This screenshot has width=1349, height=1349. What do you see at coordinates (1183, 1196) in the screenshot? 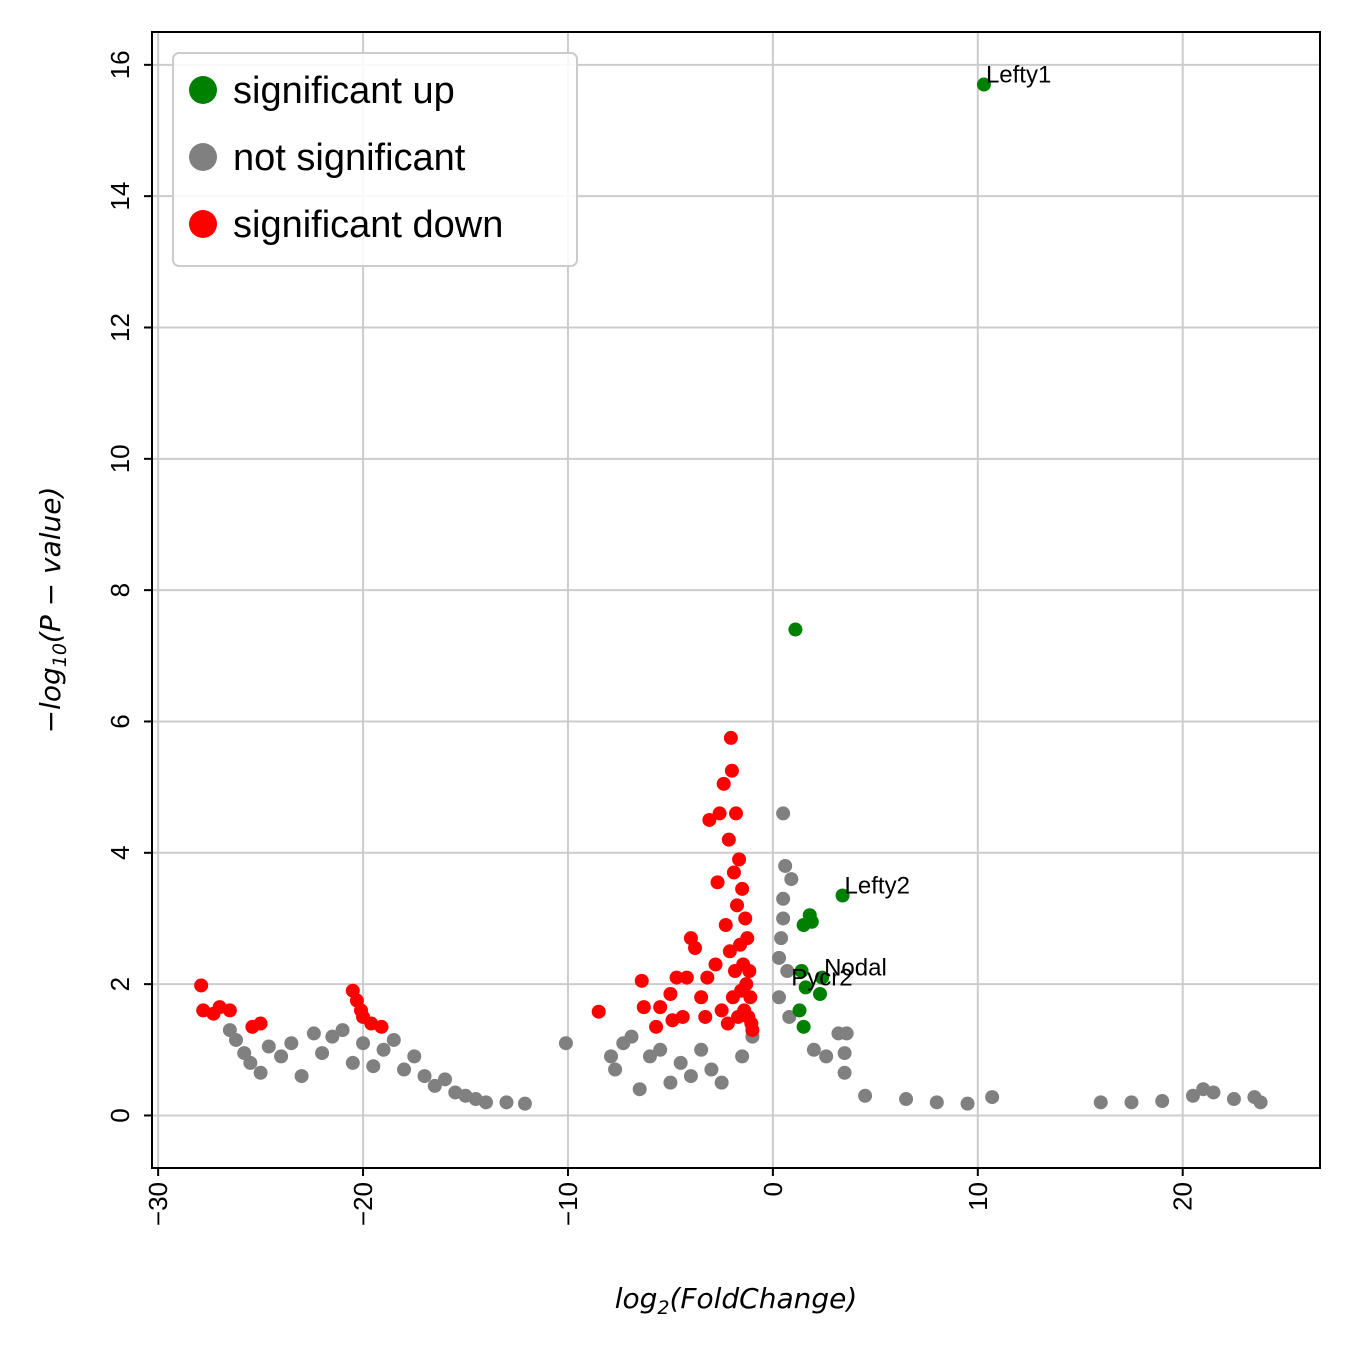
I see `x-tick-label: 20` at bounding box center [1183, 1196].